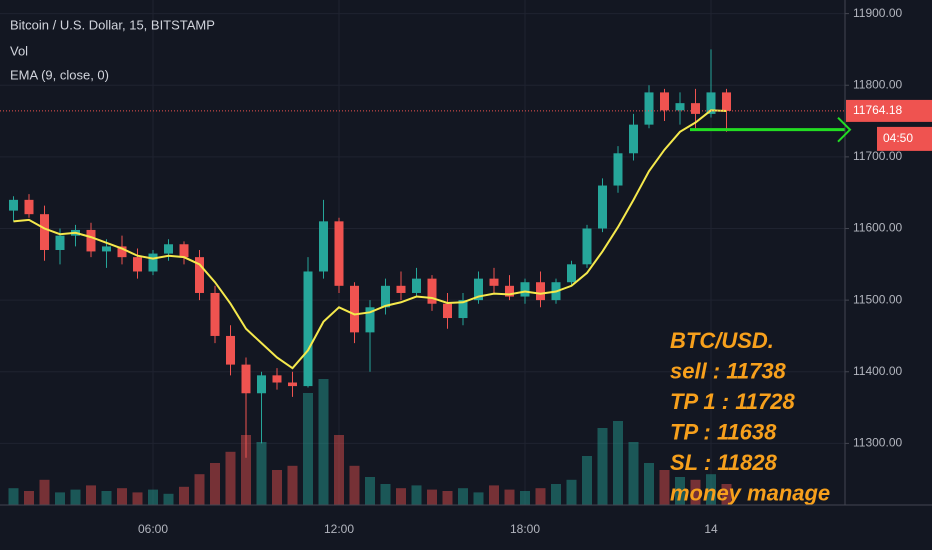  What do you see at coordinates (733, 401) in the screenshot?
I see `annotation: TP 1 : 11728` at bounding box center [733, 401].